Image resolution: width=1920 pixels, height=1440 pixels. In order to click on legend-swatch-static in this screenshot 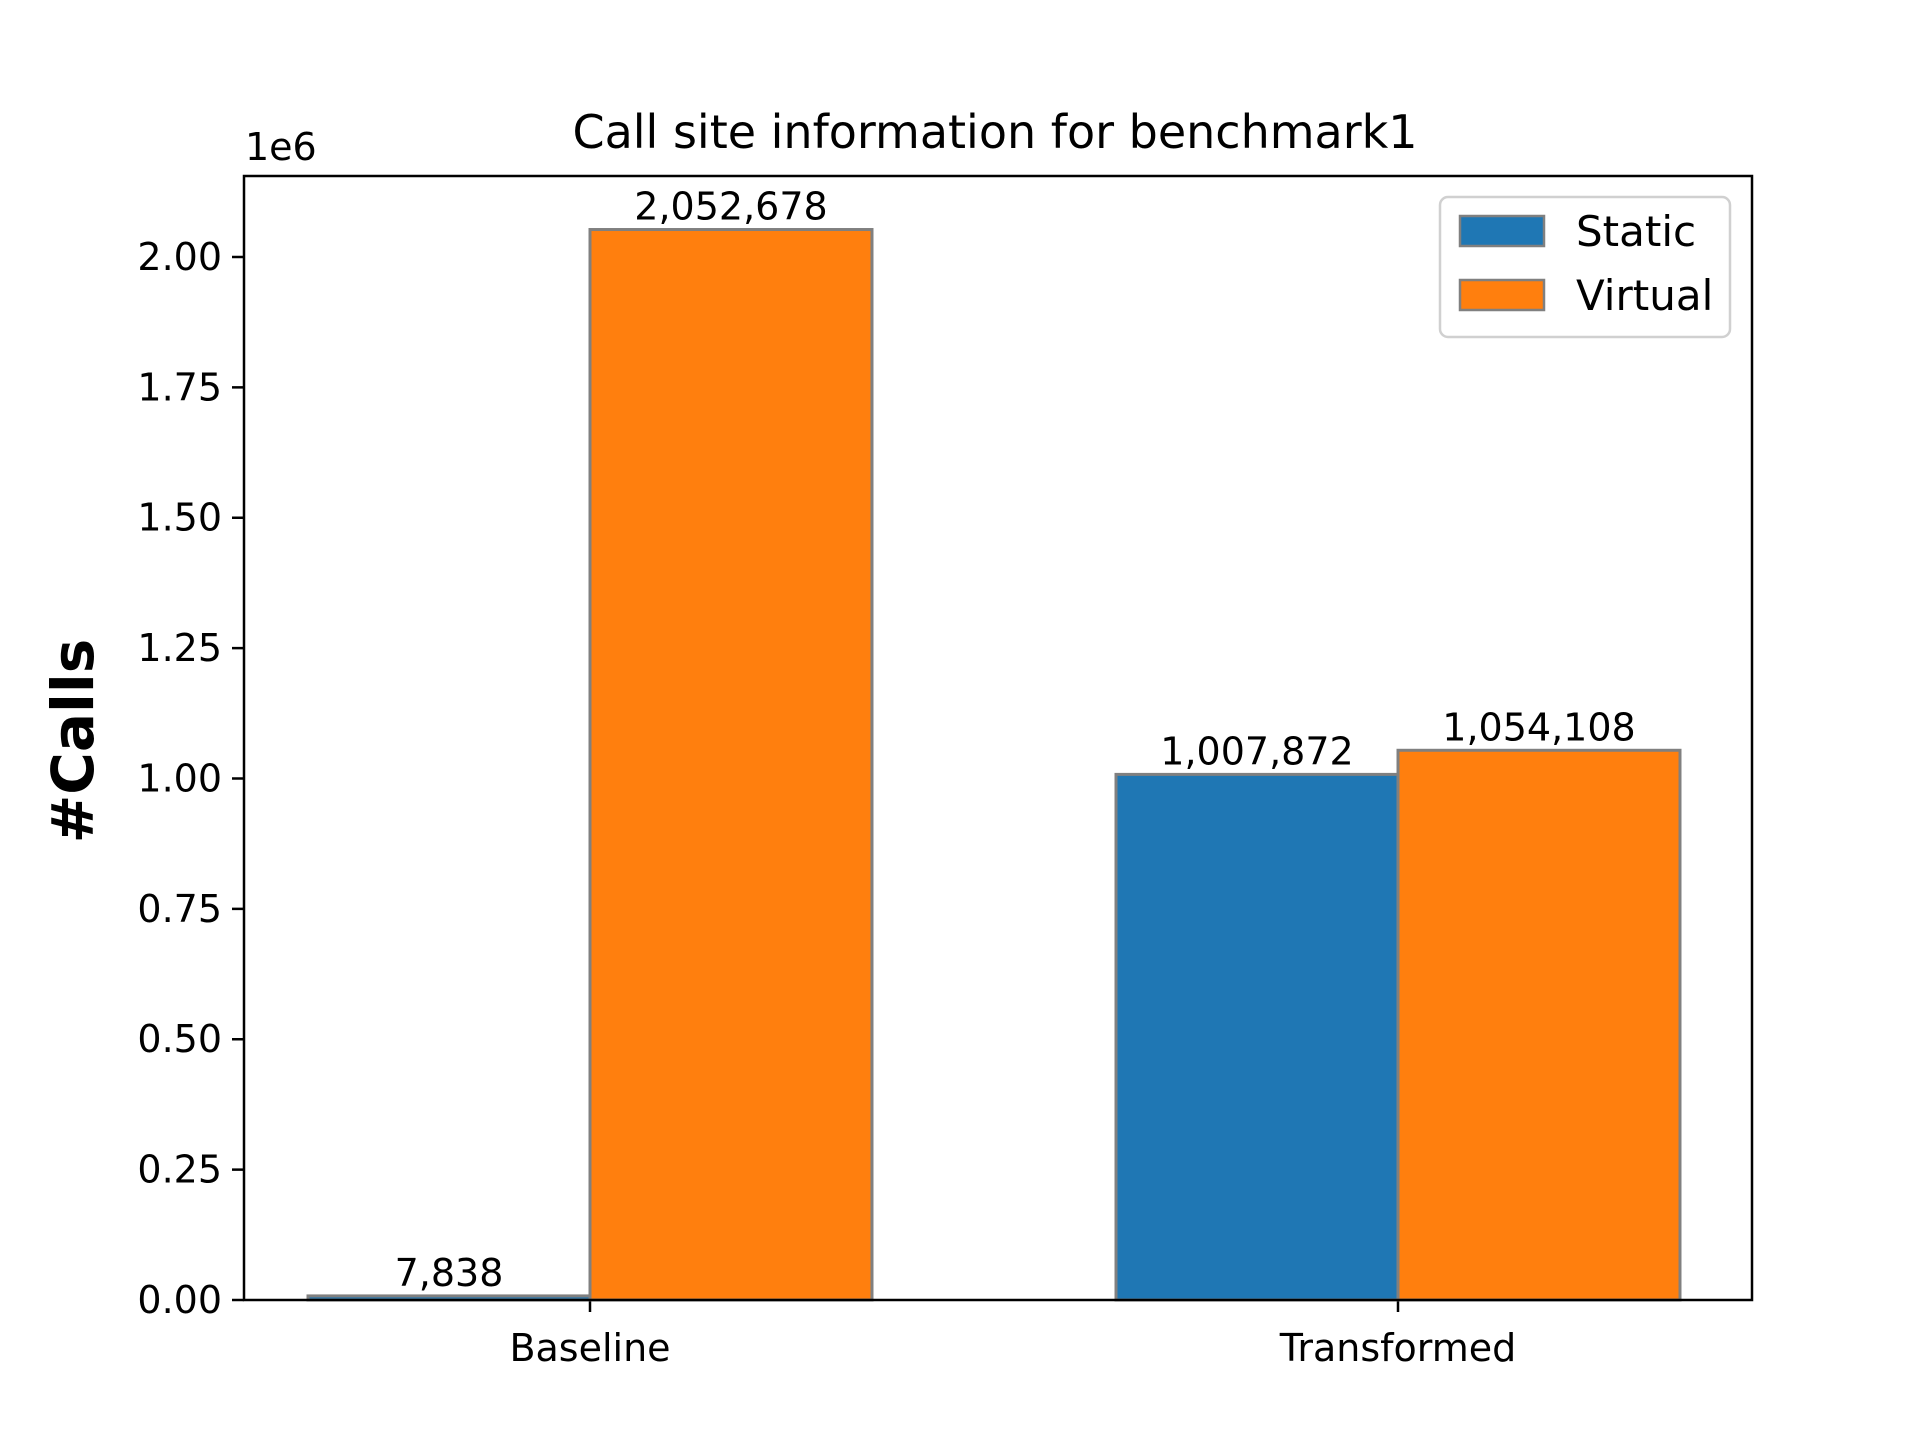, I will do `click(1502, 231)`.